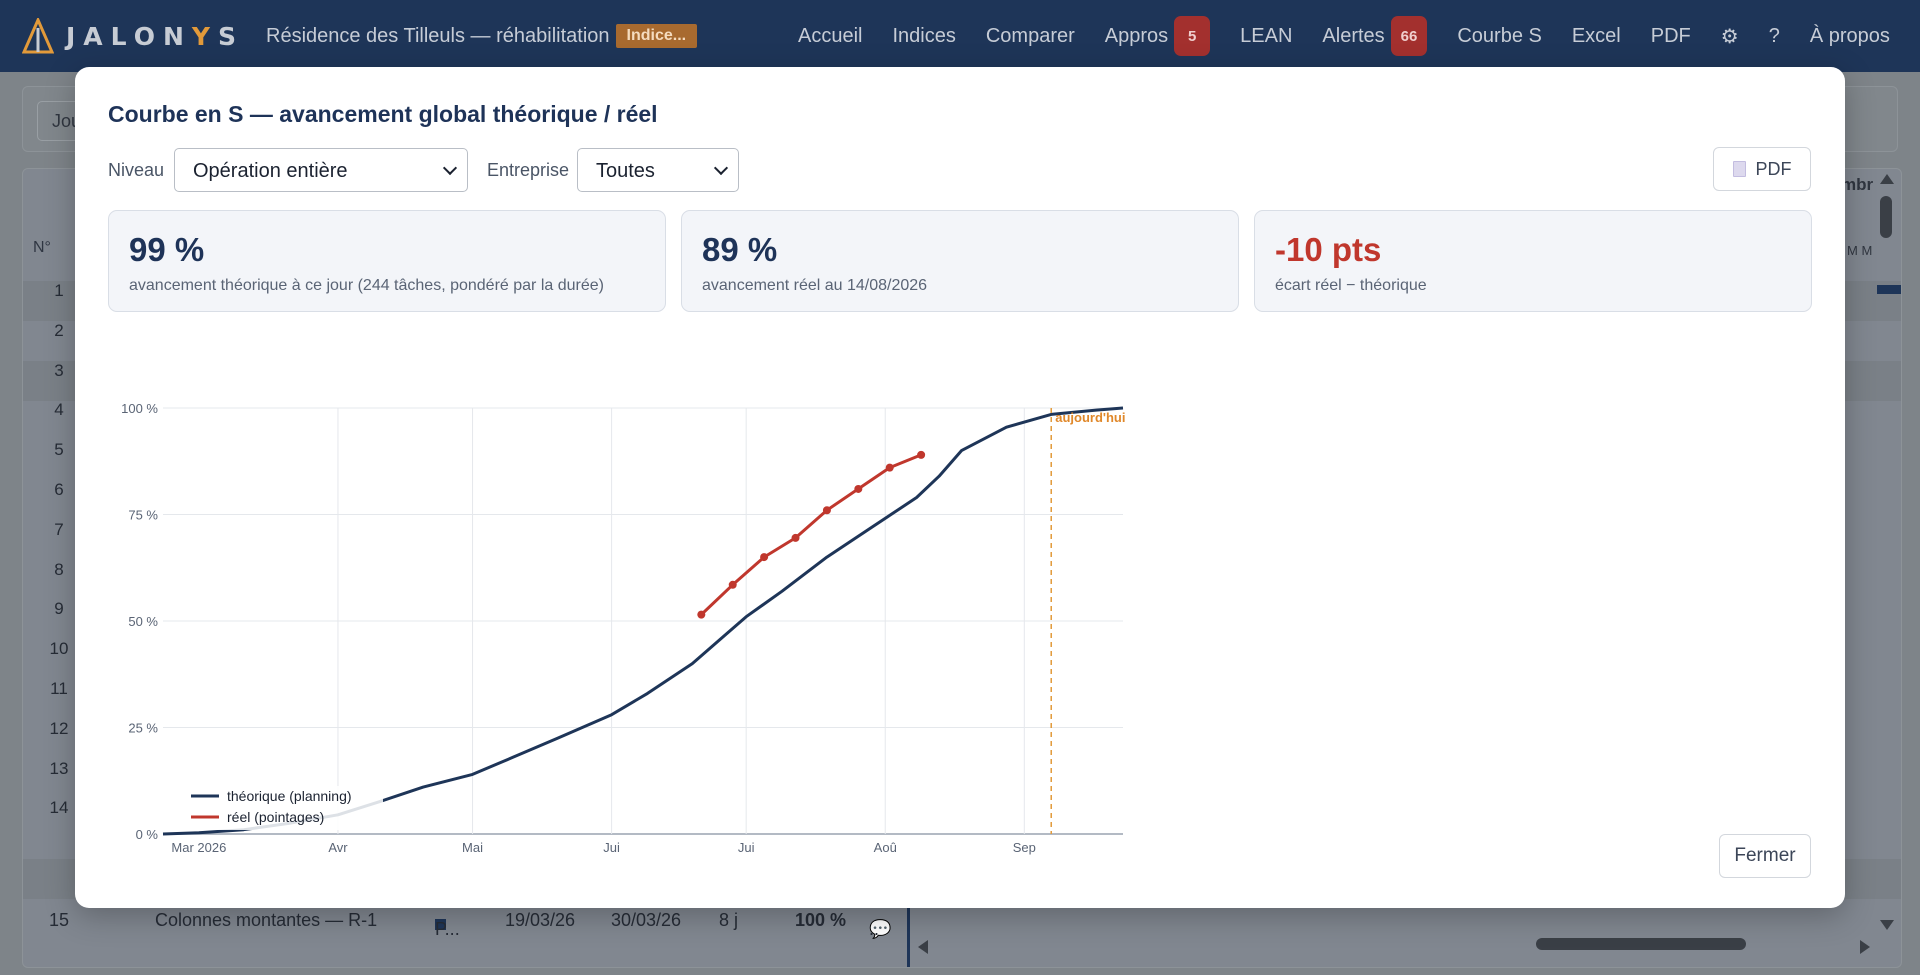 The image size is (1920, 975). I want to click on x-tick-label: Aoû, so click(885, 847).